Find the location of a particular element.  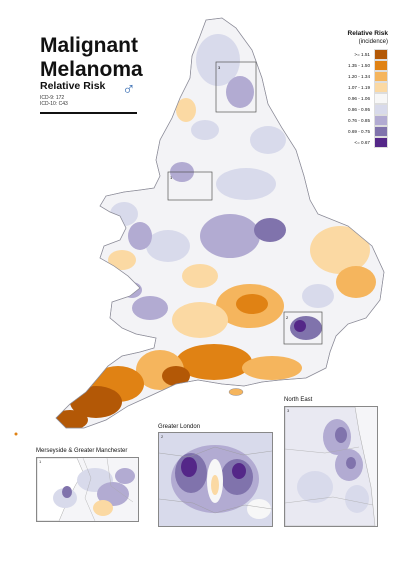

legend-row: >= 1.51 is located at coordinates (358, 54).